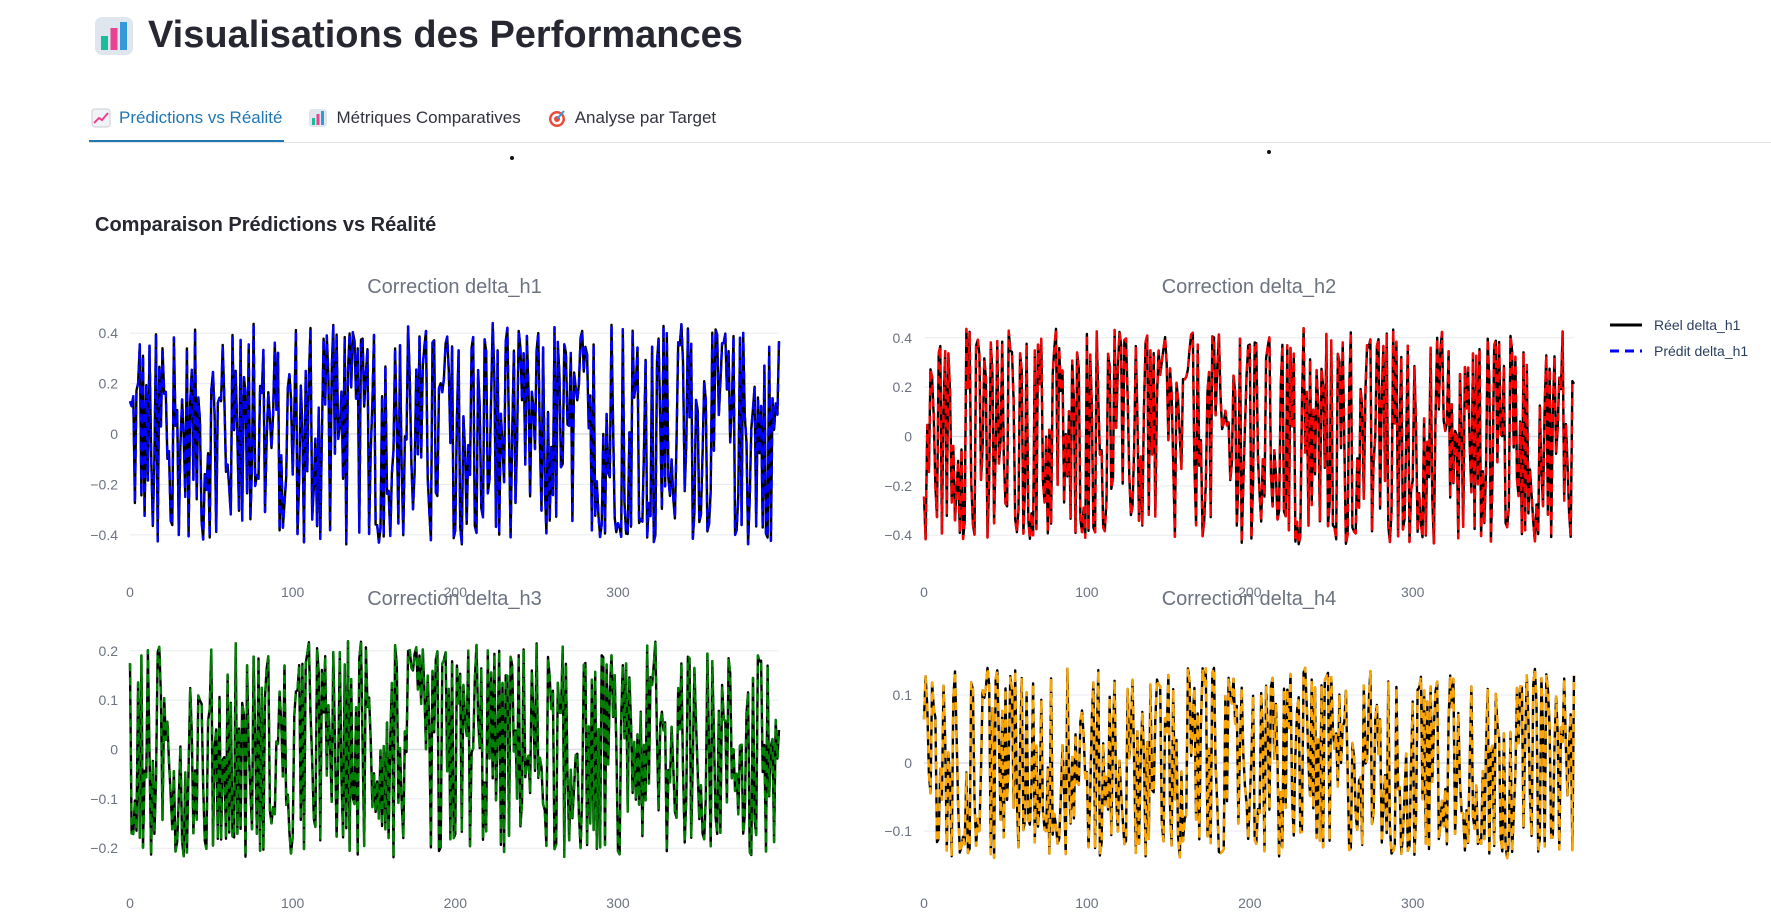  What do you see at coordinates (266, 225) in the screenshot?
I see `section-title: Comparaison Prédictions vs Réalité` at bounding box center [266, 225].